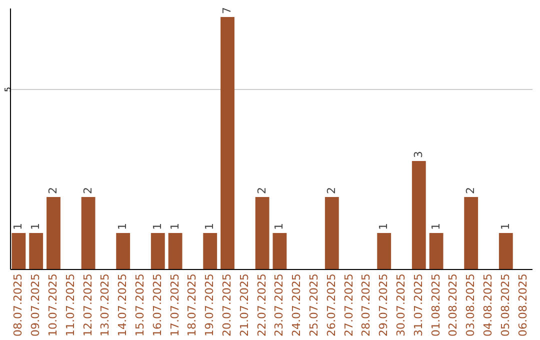  What do you see at coordinates (209, 305) in the screenshot?
I see `x-tick-label: 19.07.2025` at bounding box center [209, 305].